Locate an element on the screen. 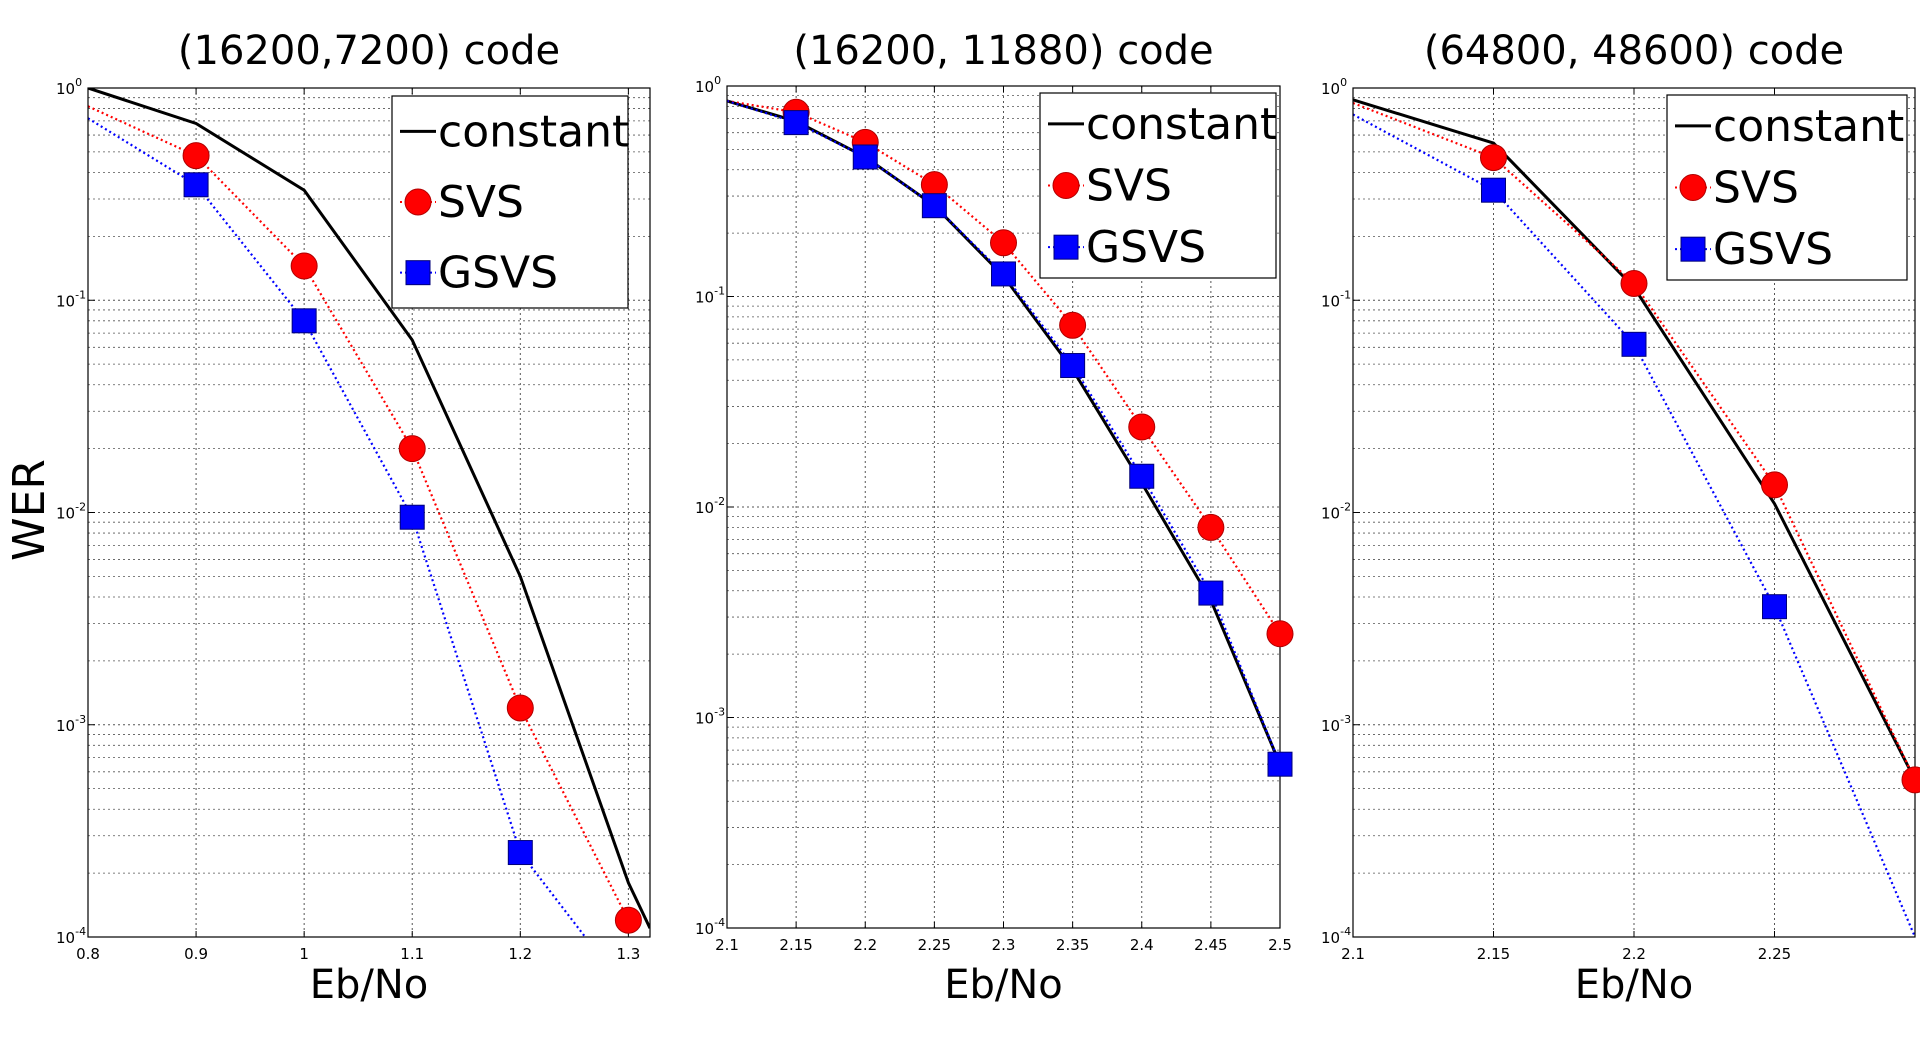  x-tick-label: 1.1 is located at coordinates (412, 954).